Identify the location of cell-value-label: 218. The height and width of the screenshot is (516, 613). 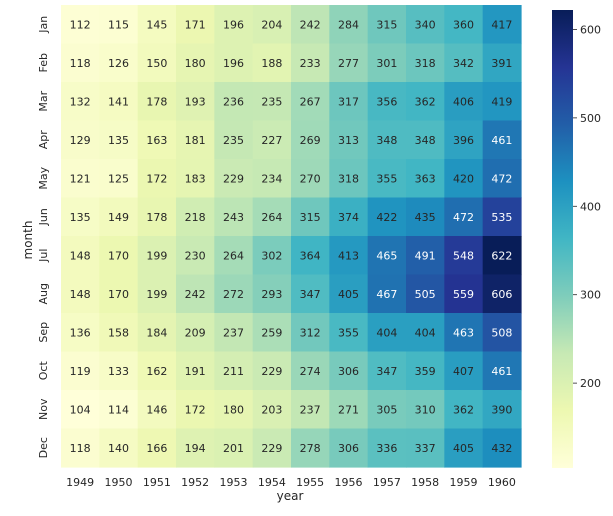
(195, 217).